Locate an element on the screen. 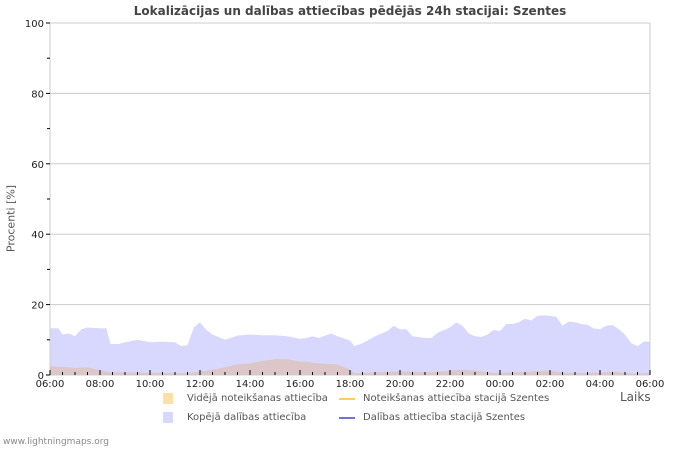 Image resolution: width=700 pixels, height=450 pixels. x-tick-label: 04:00 is located at coordinates (600, 384).